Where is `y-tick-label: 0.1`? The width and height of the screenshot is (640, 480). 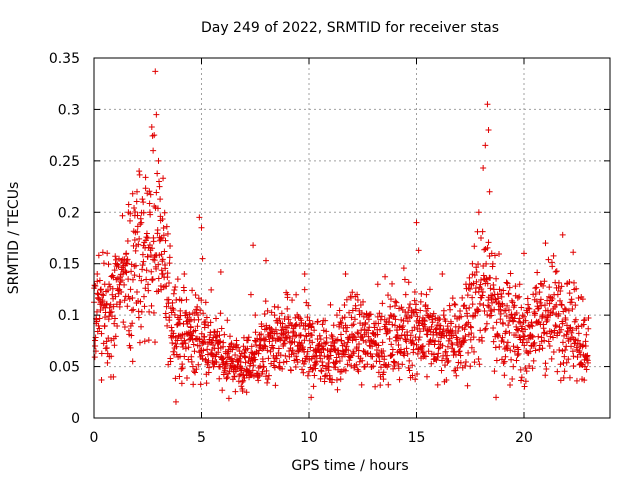
y-tick-label: 0.1 is located at coordinates (69, 316).